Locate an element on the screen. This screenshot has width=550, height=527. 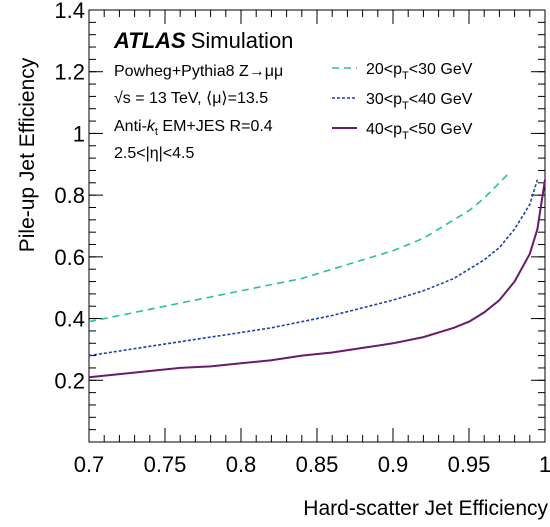
info-energy: √s = 13 TeV, ⟨μ⟩=13.5 is located at coordinates (191, 98).